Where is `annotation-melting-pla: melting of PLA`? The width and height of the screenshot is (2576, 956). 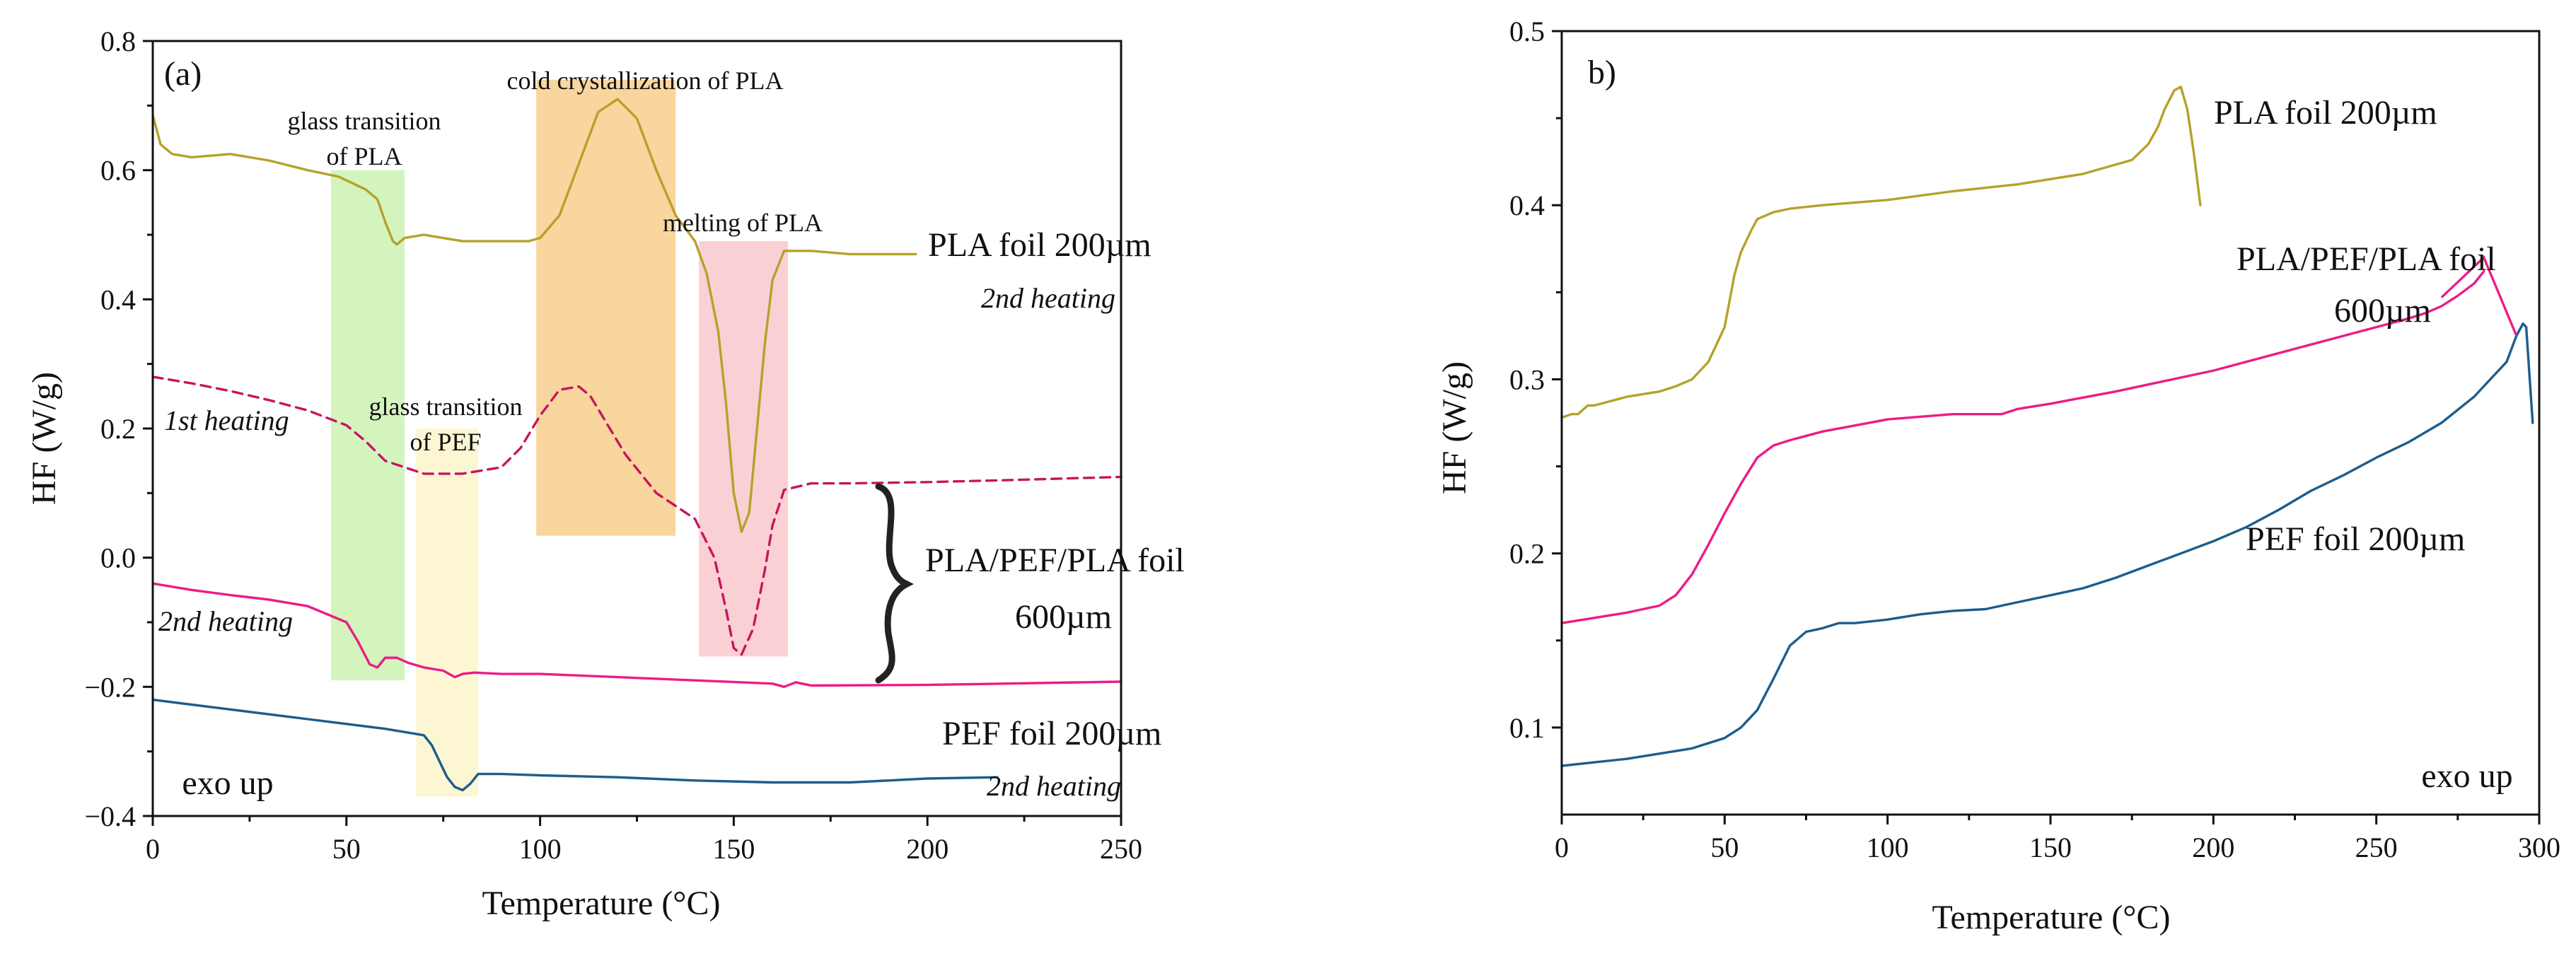
annotation-melting-pla: melting of PLA is located at coordinates (743, 223).